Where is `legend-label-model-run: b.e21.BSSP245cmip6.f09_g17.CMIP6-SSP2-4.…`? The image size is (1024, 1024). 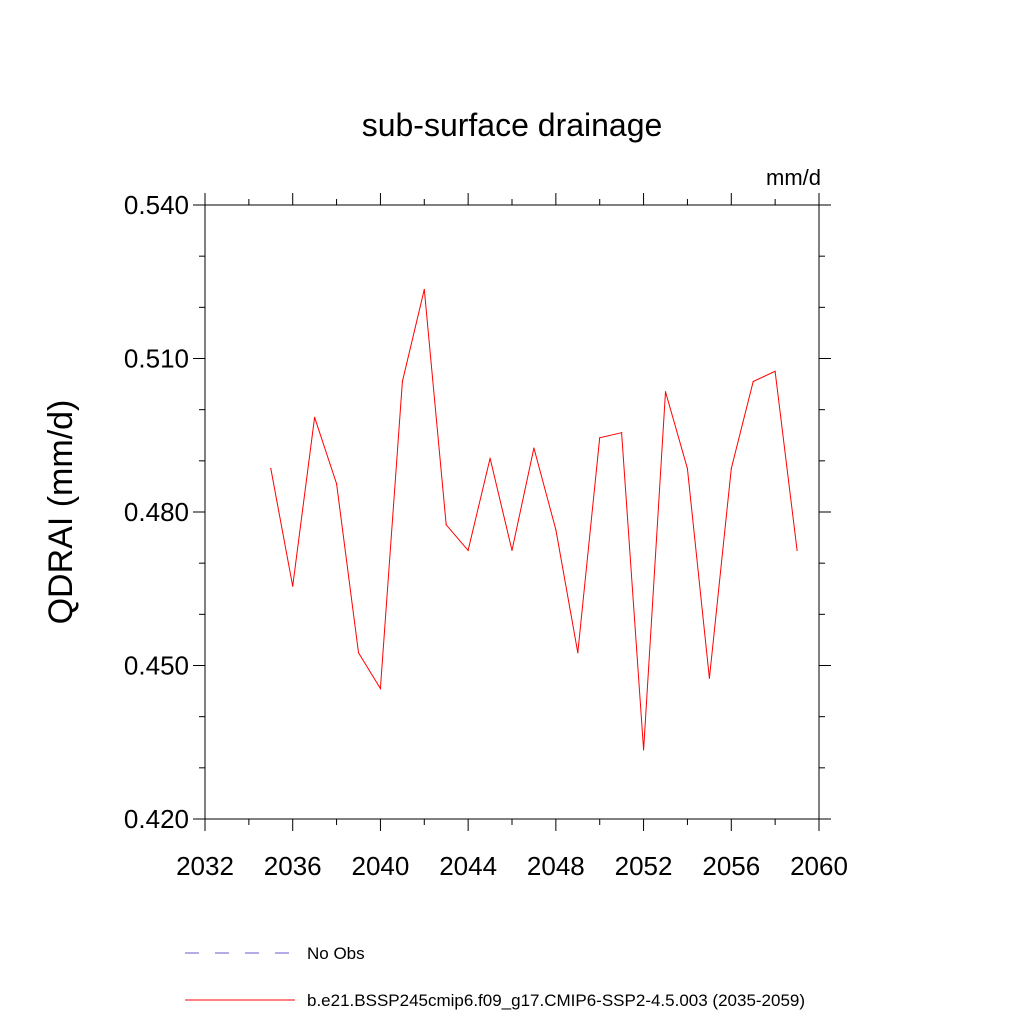
legend-label-model-run: b.e21.BSSP245cmip6.f09_g17.CMIP6-SSP2-4.… is located at coordinates (556, 1000).